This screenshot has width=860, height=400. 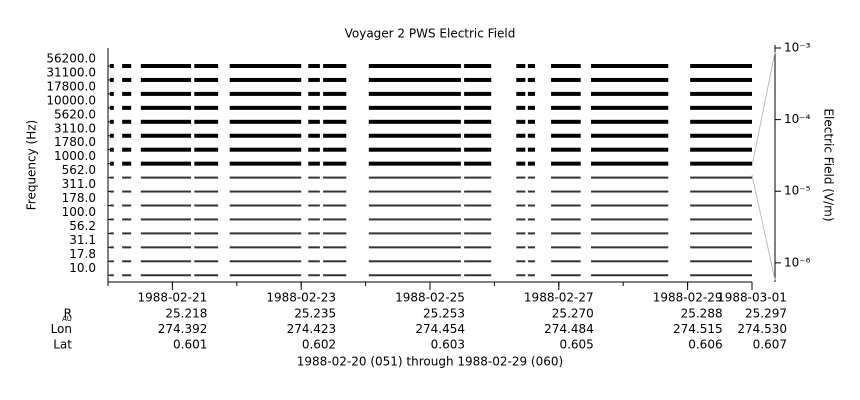 I want to click on colorbar-tick-label: 10⁻⁶, so click(x=797, y=262).